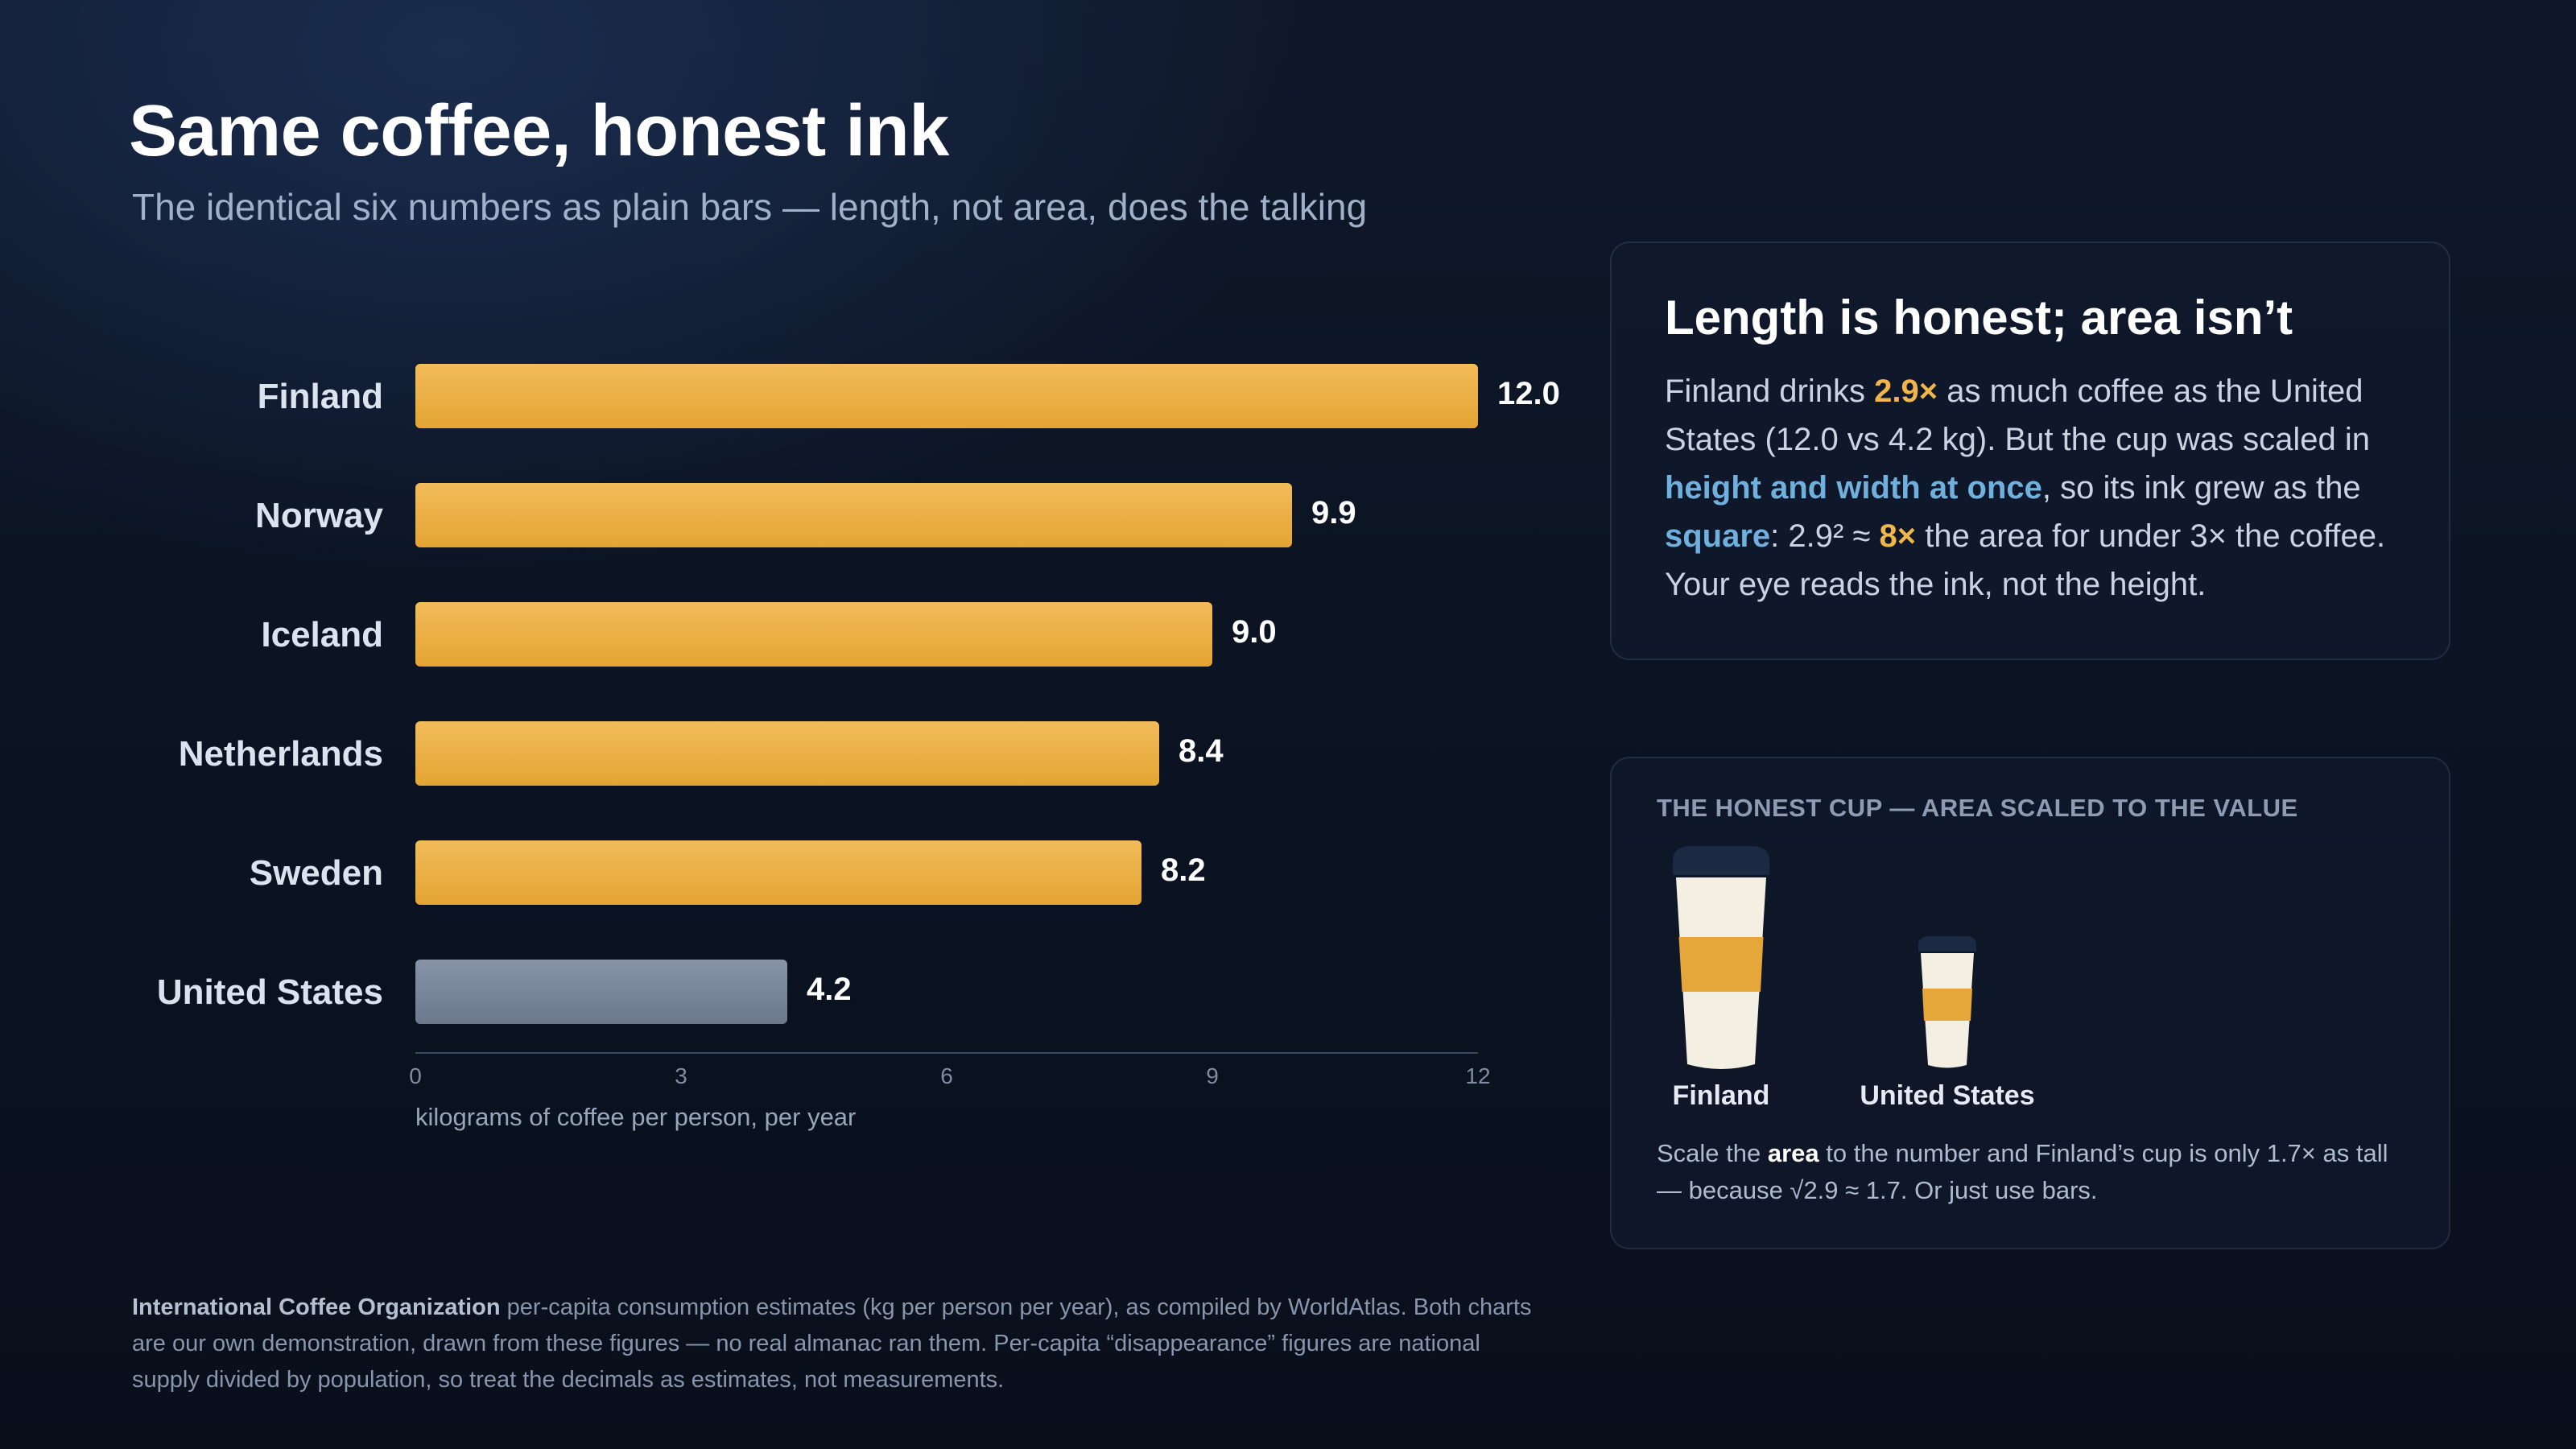  Describe the element at coordinates (853, 515) in the screenshot. I see `bar-norway` at that location.